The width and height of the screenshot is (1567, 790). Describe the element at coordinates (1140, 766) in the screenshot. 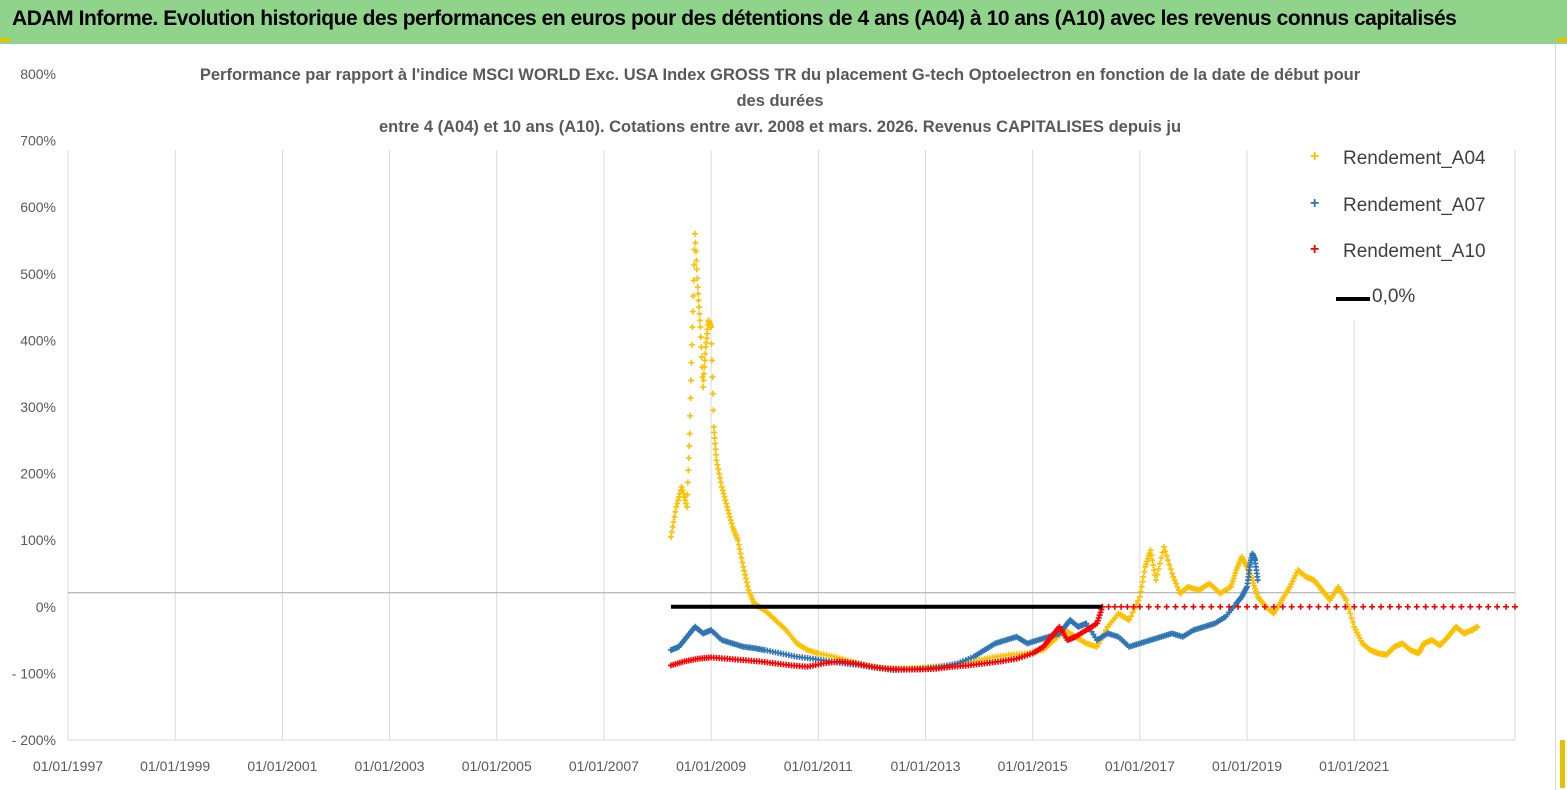

I see `x-tick-label: 01/01/2017` at that location.